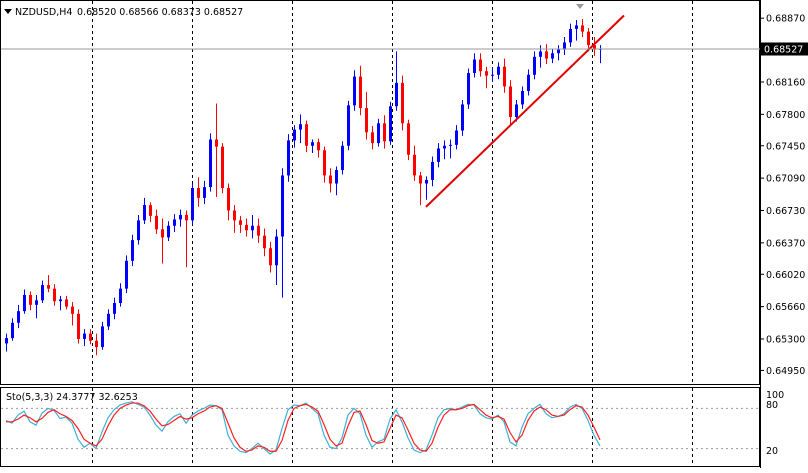  What do you see at coordinates (43, 12) in the screenshot?
I see `symbol-label: NZDUSD,H4` at bounding box center [43, 12].